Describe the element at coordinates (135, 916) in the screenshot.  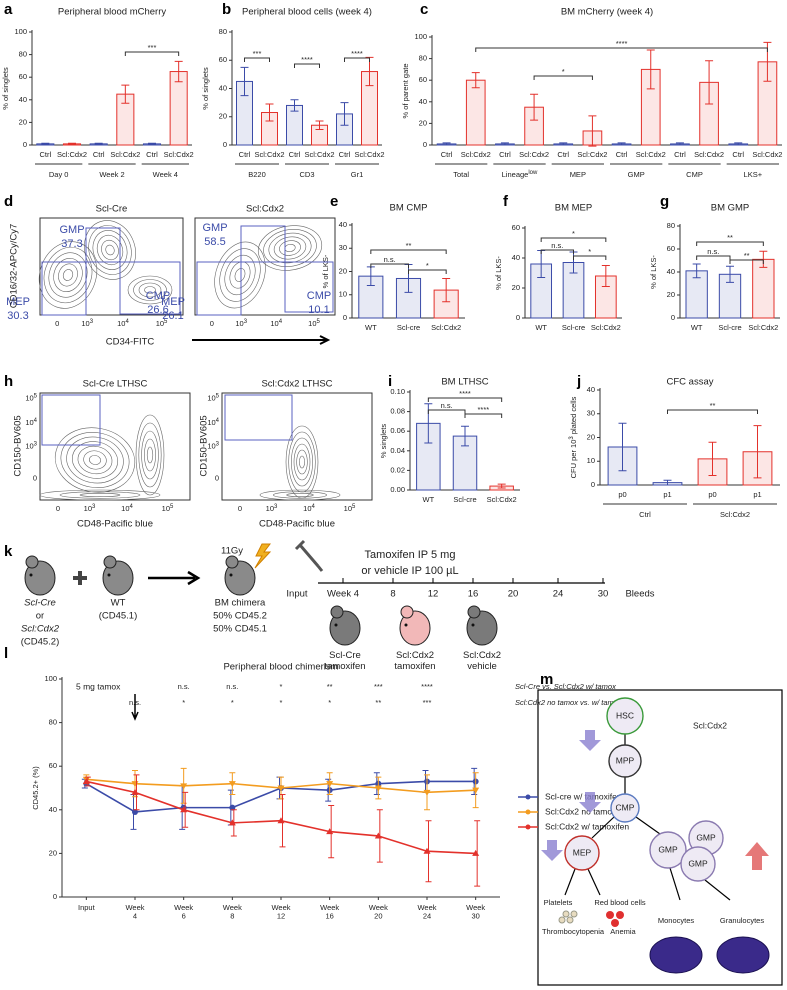
I see `text-part: 4` at that location.